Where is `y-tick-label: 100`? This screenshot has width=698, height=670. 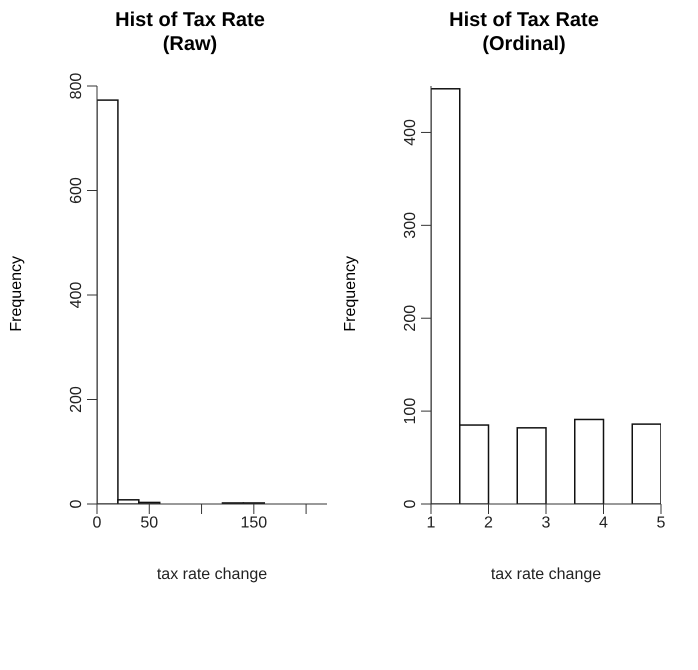 y-tick-label: 100 is located at coordinates (410, 411).